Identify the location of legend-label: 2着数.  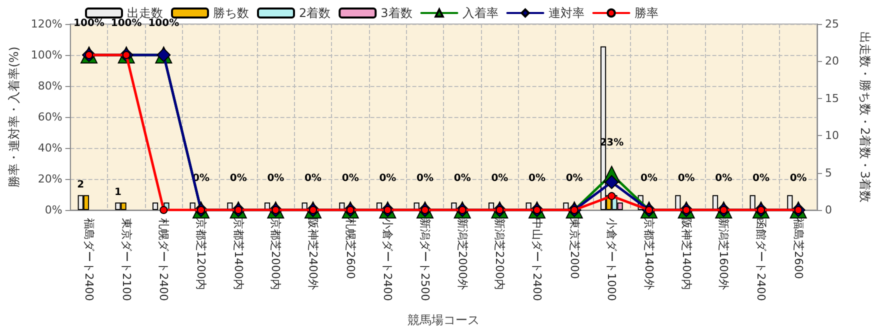
(315, 13).